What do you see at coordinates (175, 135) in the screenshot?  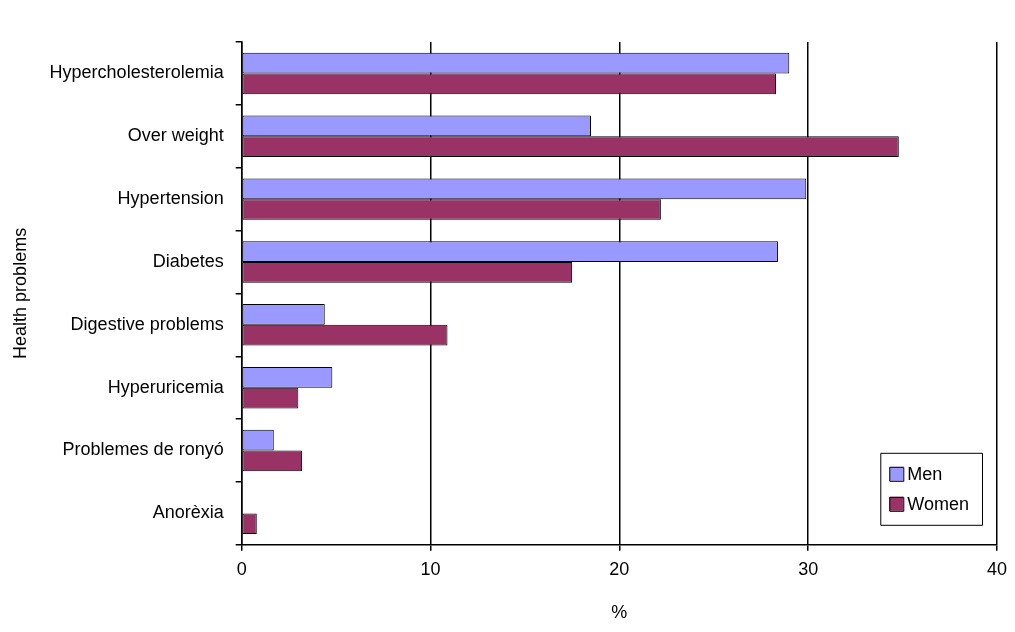 I see `y-tick-label: Over weight` at bounding box center [175, 135].